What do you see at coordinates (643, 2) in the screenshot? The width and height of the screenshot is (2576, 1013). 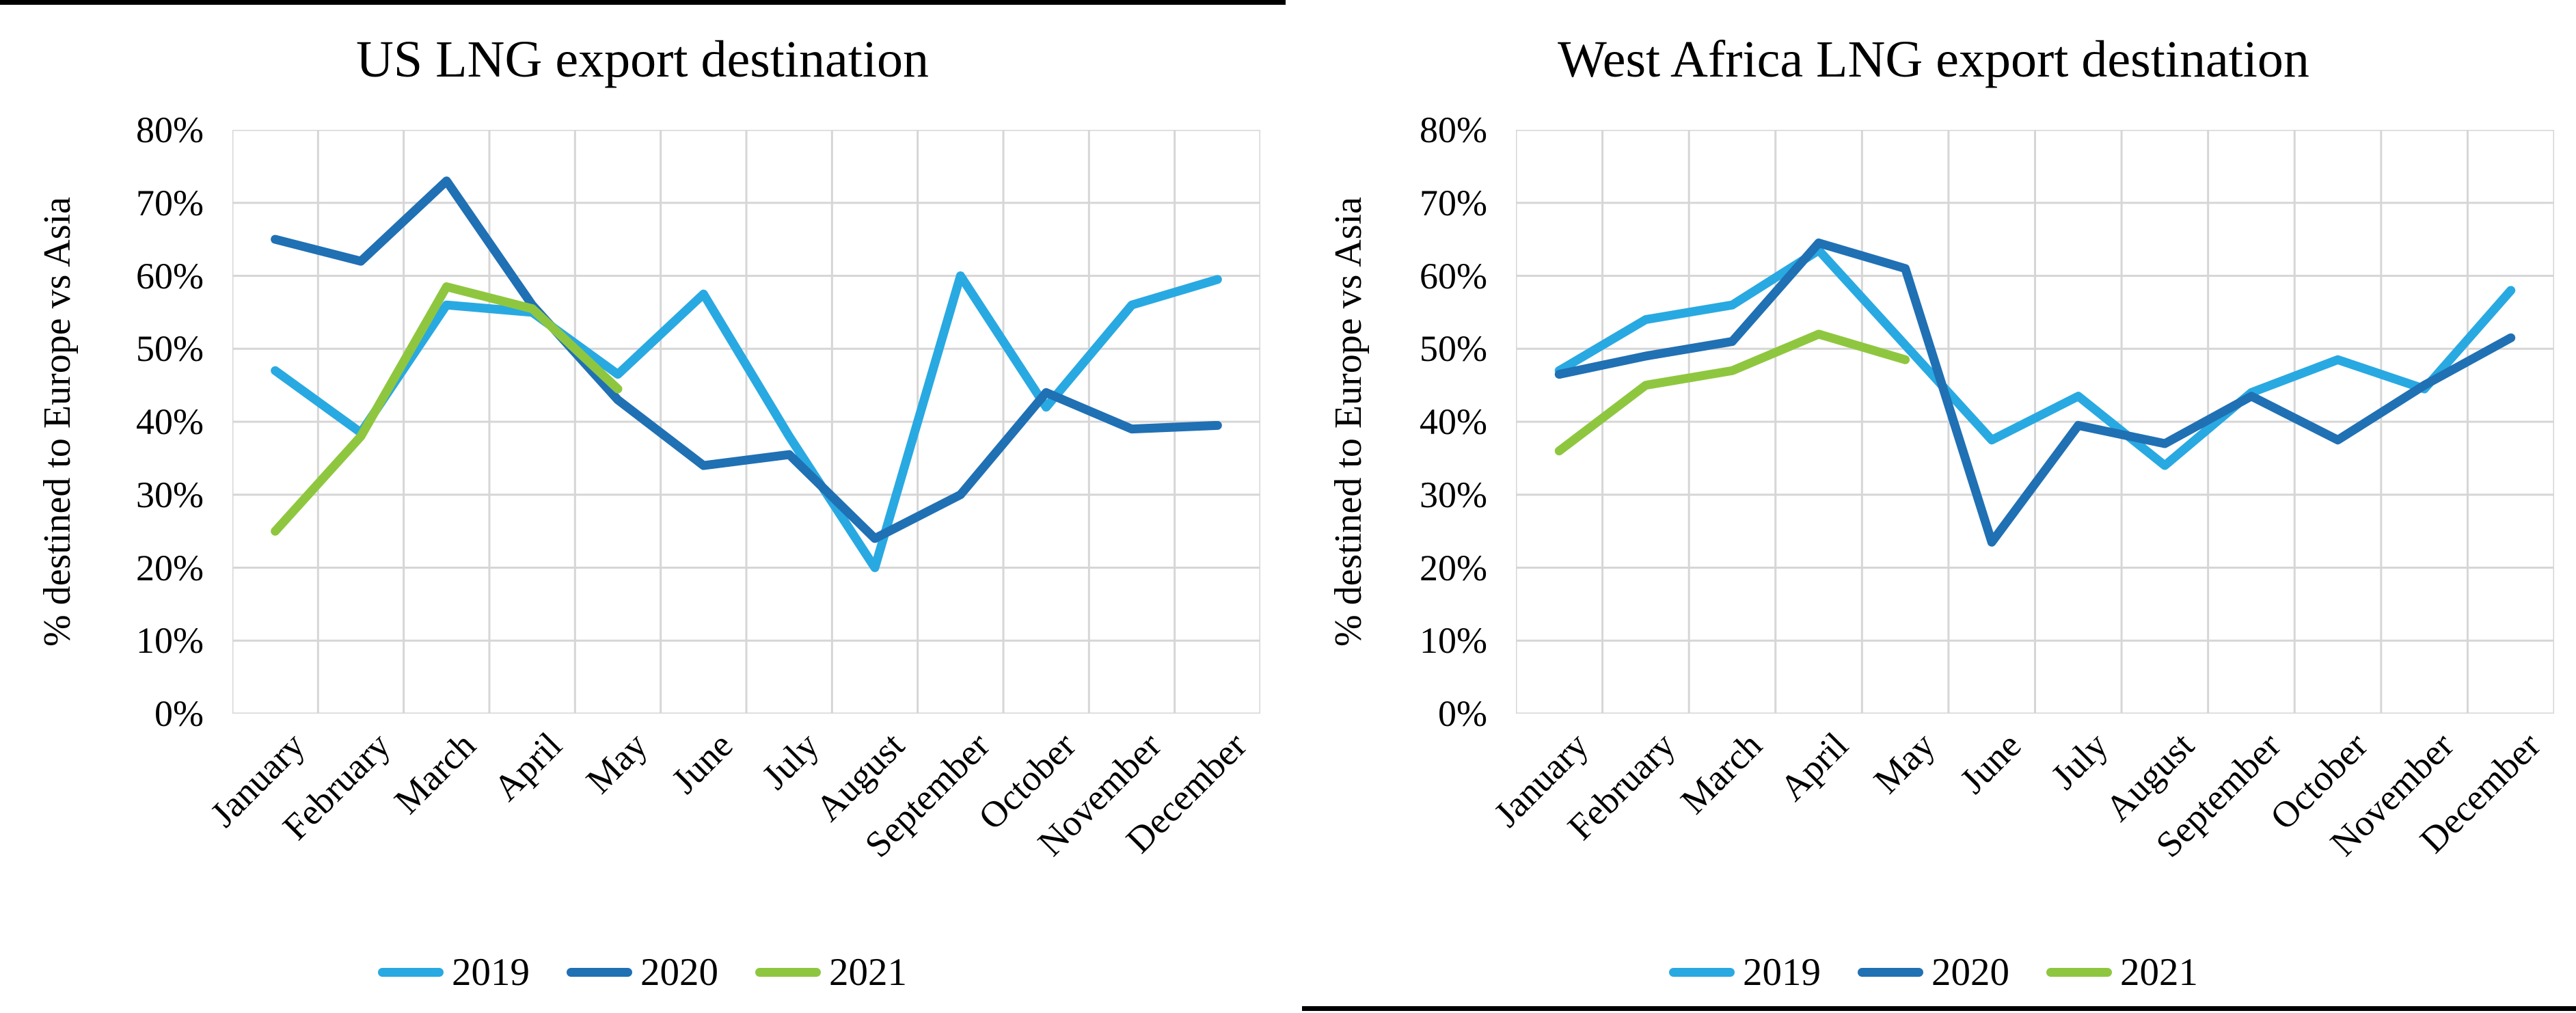 I see `top-border-line` at bounding box center [643, 2].